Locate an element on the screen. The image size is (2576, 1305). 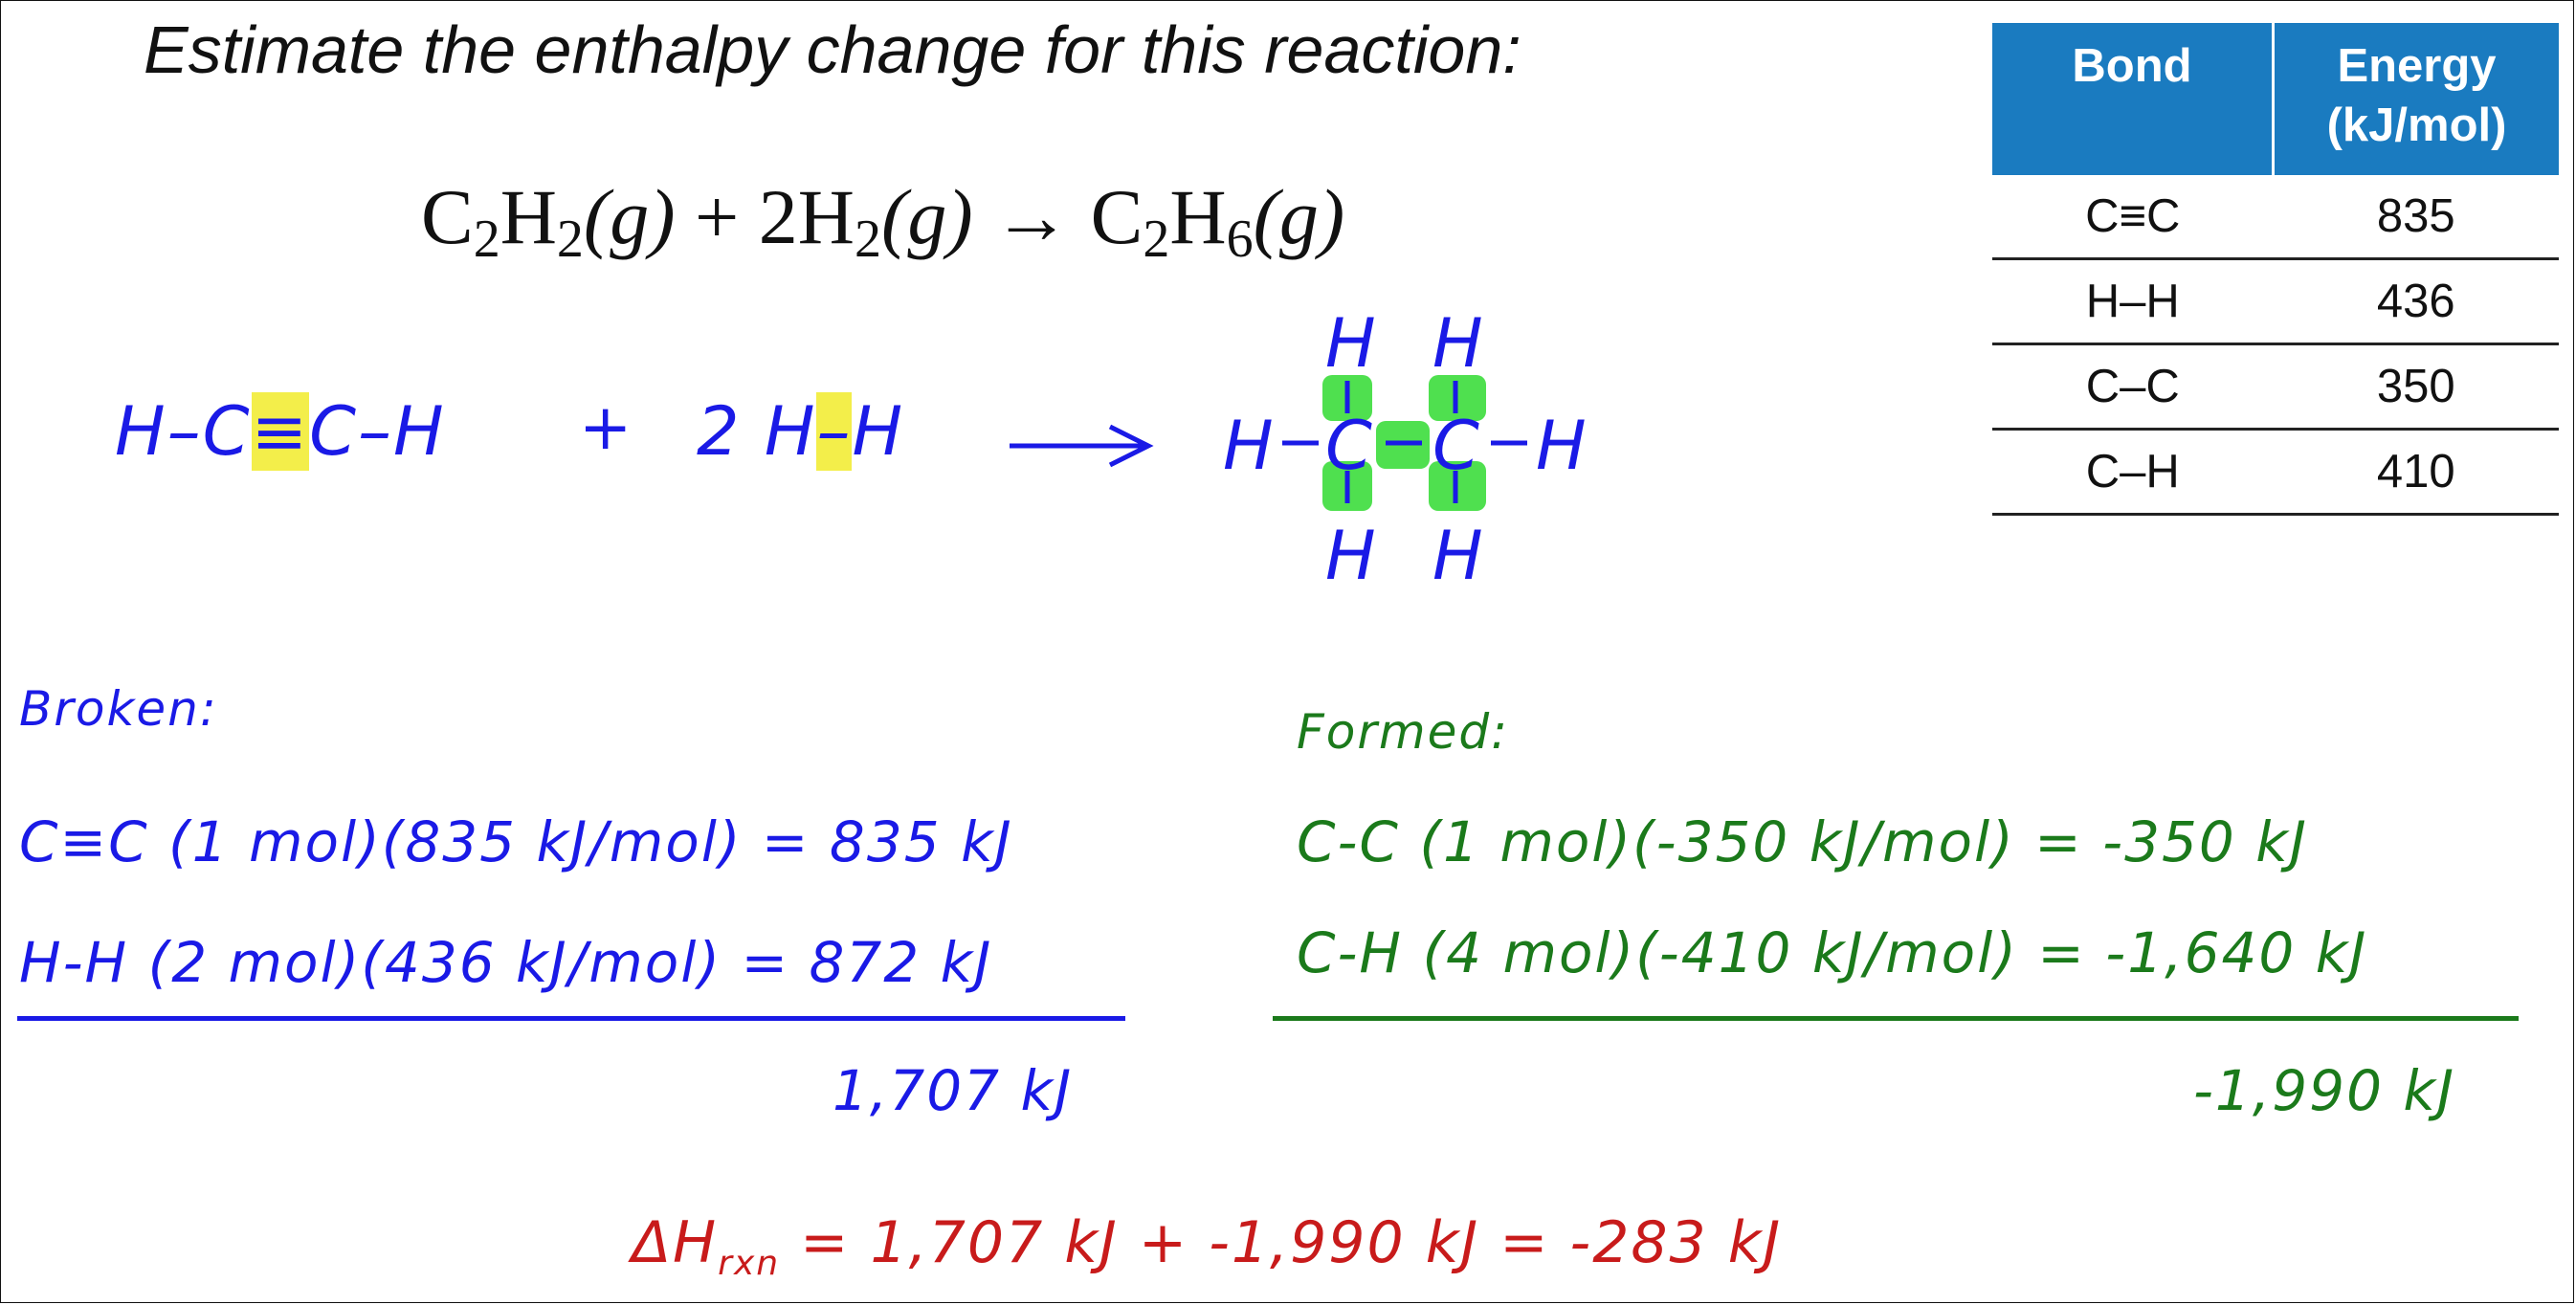
energy-cell: 350 is located at coordinates (2416, 387).